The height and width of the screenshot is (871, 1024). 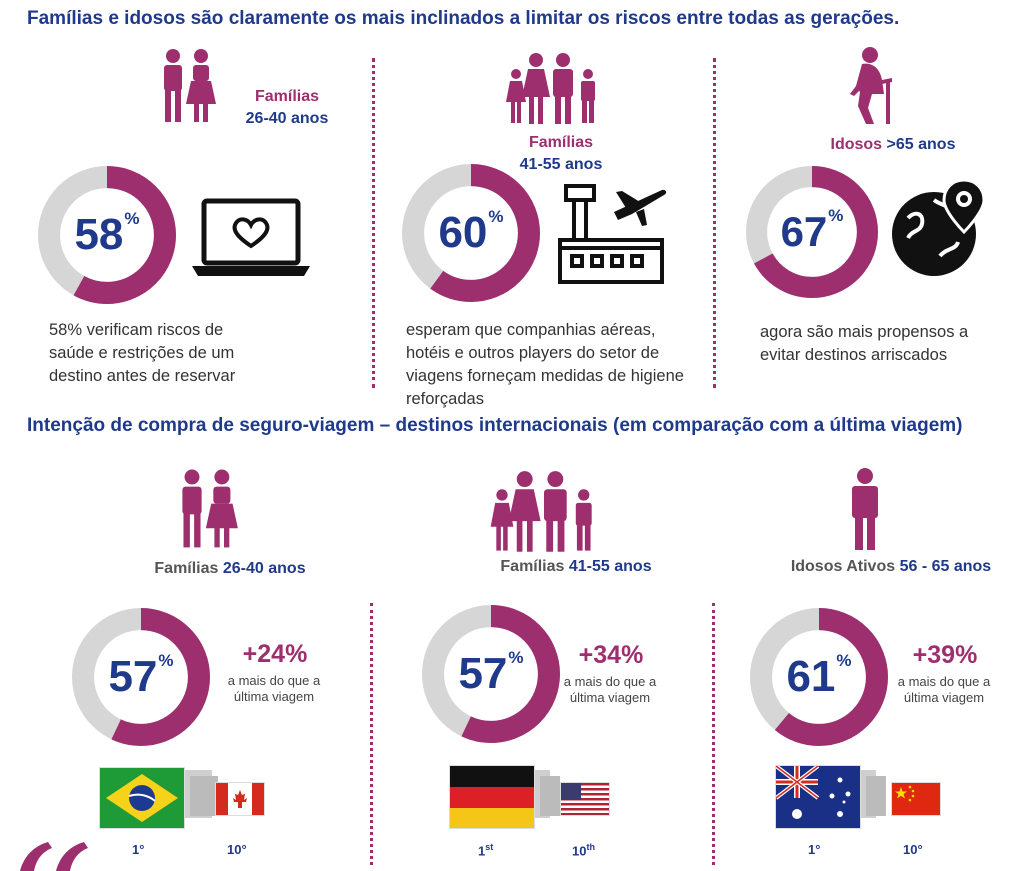 I want to click on increase-value: +34%, so click(x=611, y=655).